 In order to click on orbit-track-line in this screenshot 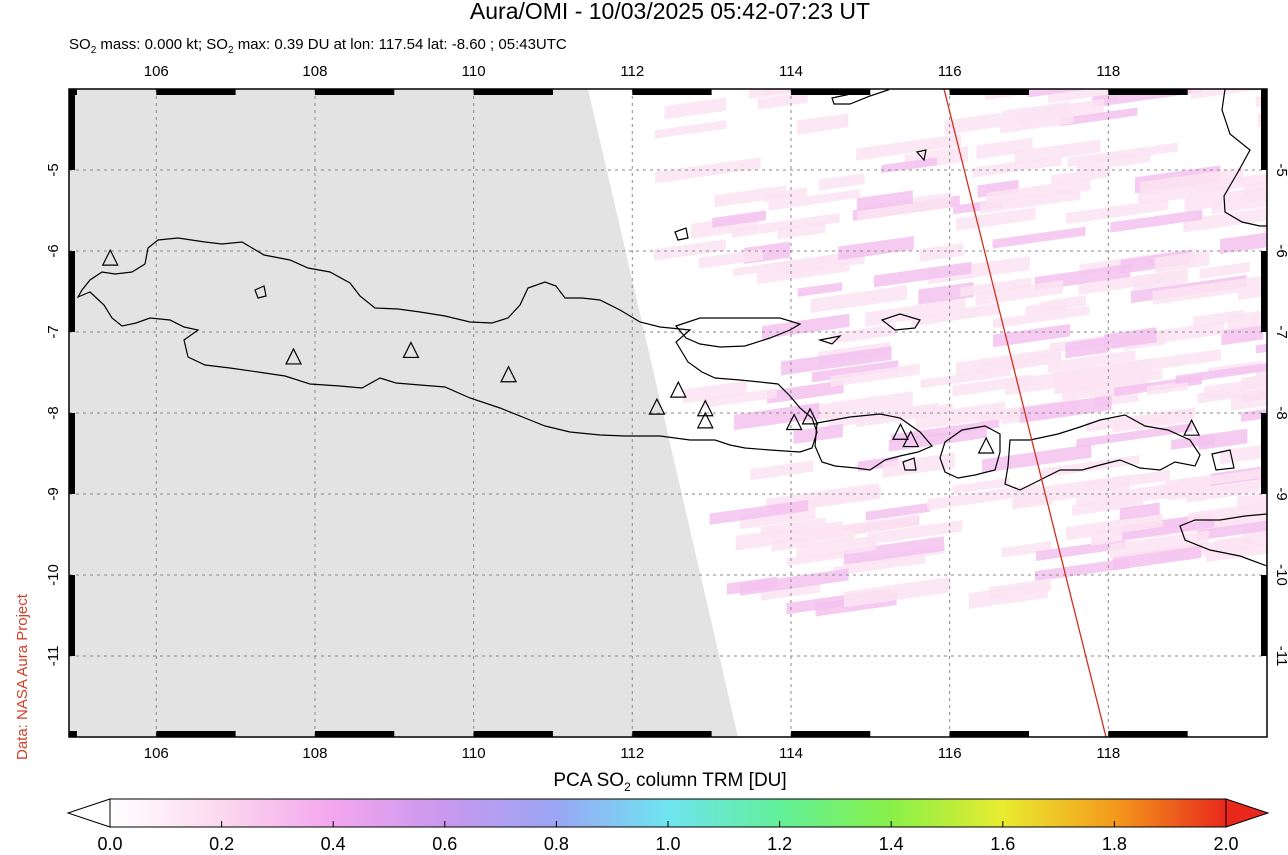, I will do `click(1025, 413)`.